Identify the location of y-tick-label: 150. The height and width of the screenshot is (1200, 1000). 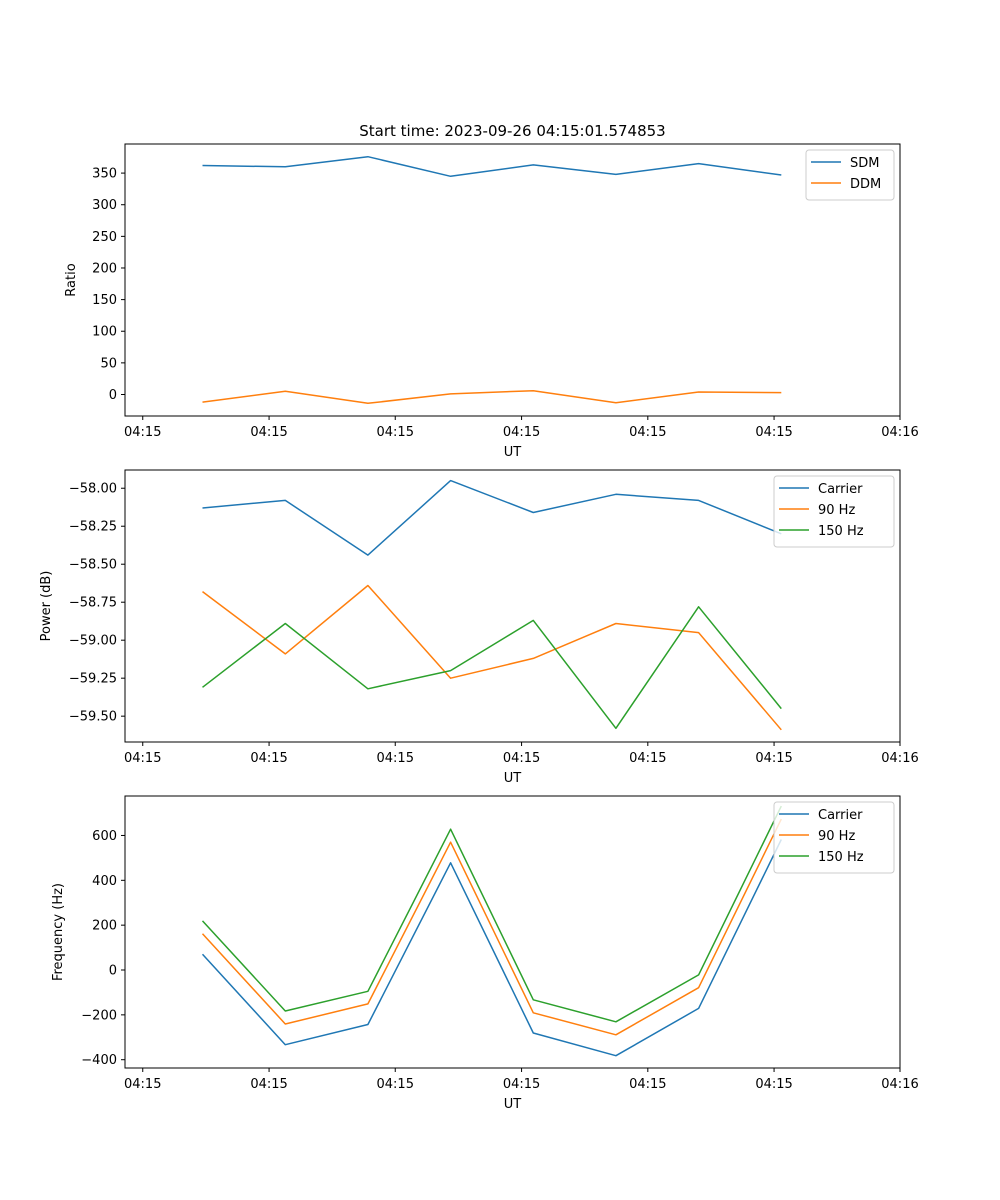
(104, 300).